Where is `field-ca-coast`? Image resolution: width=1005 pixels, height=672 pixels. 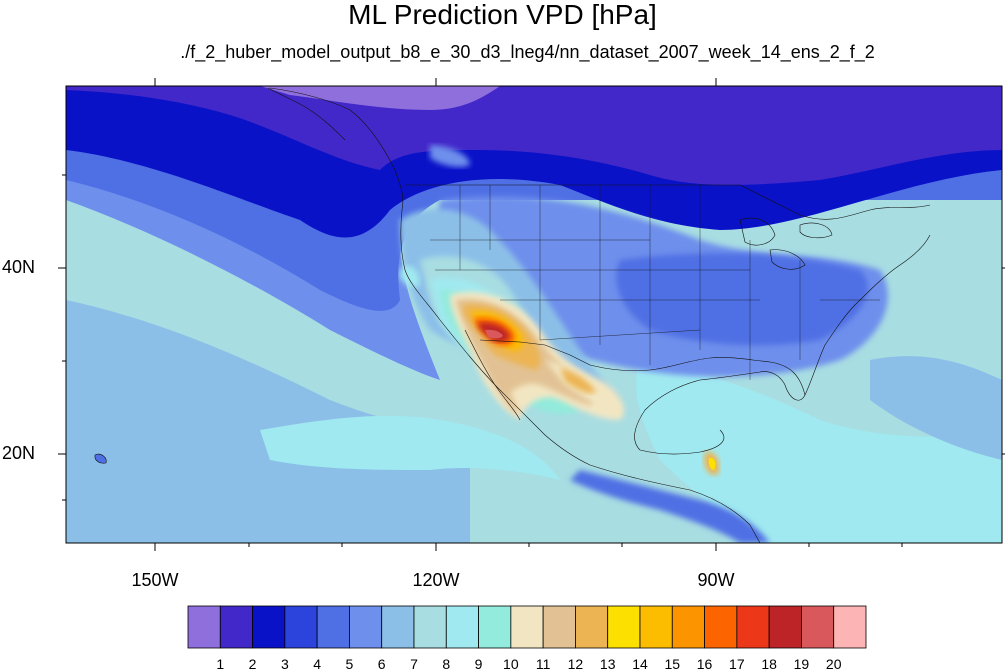 field-ca-coast is located at coordinates (410, 276).